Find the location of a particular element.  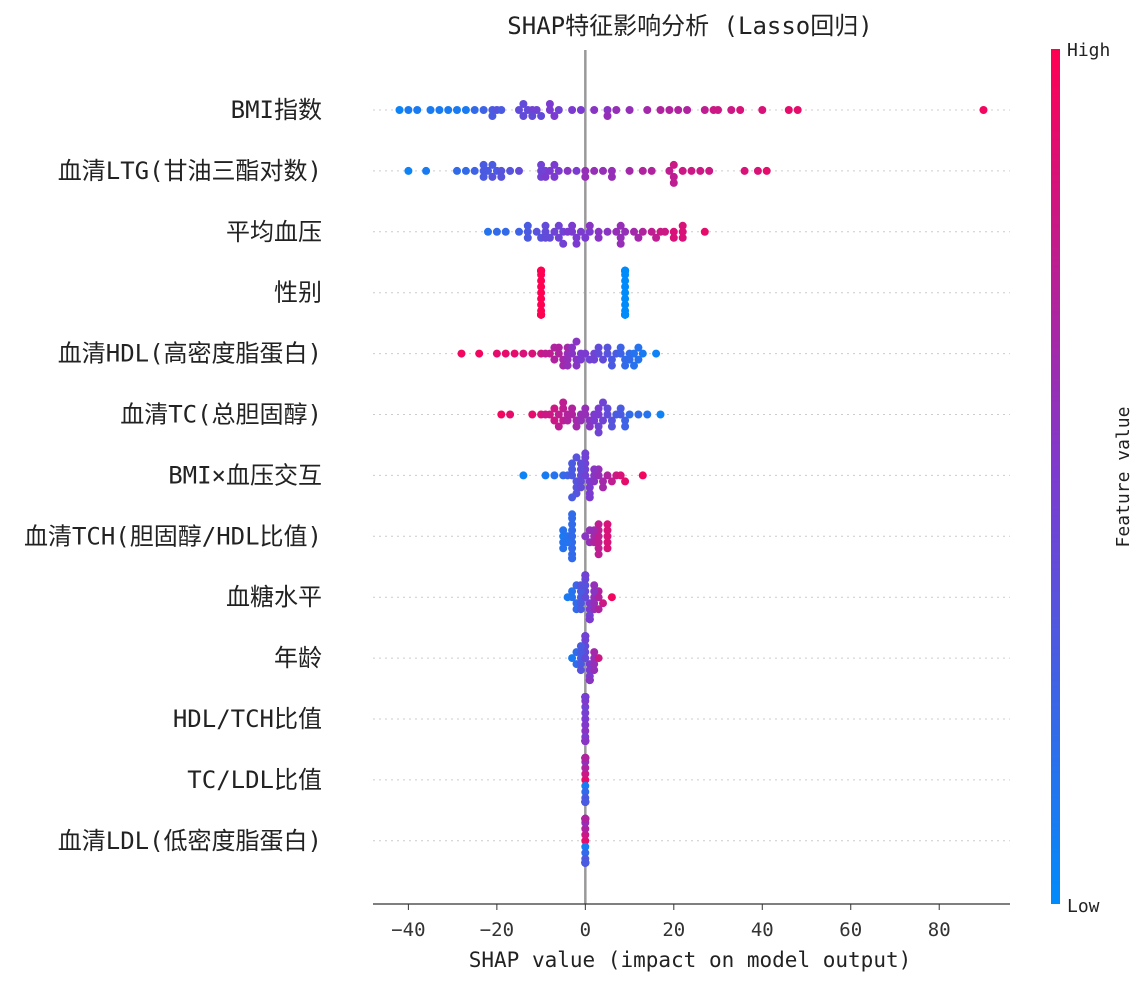

colorbar-low-label: Low is located at coordinates (1083, 906).